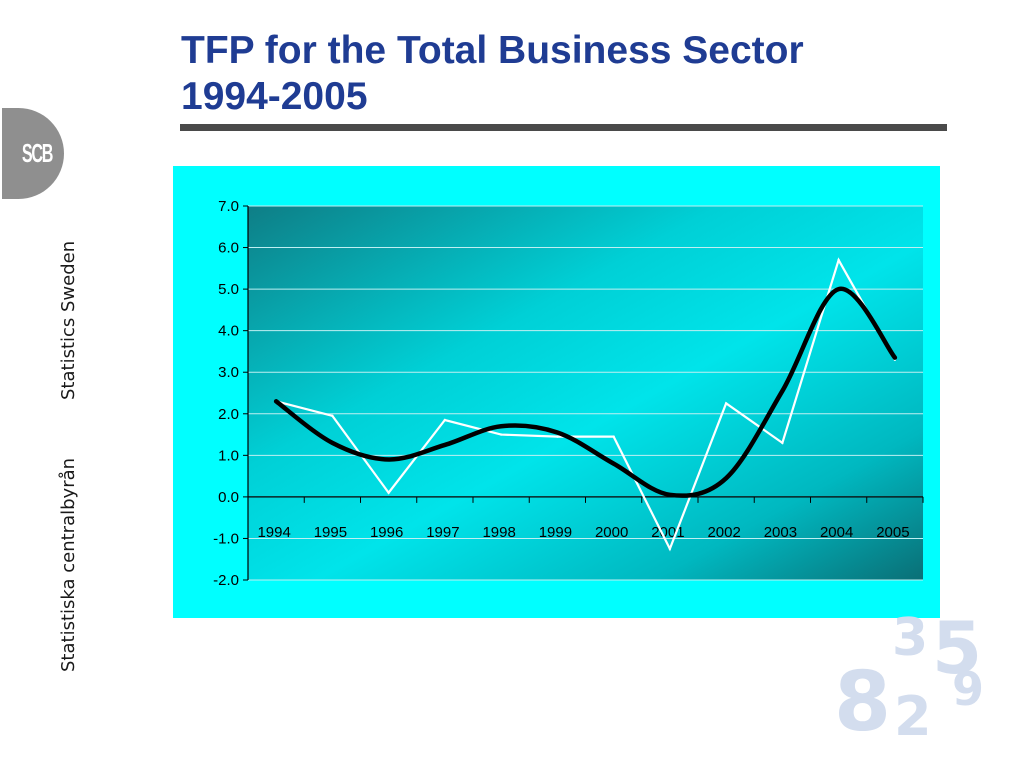 The image size is (1024, 768). Describe the element at coordinates (723, 532) in the screenshot. I see `x-tick-label: 2002` at that location.